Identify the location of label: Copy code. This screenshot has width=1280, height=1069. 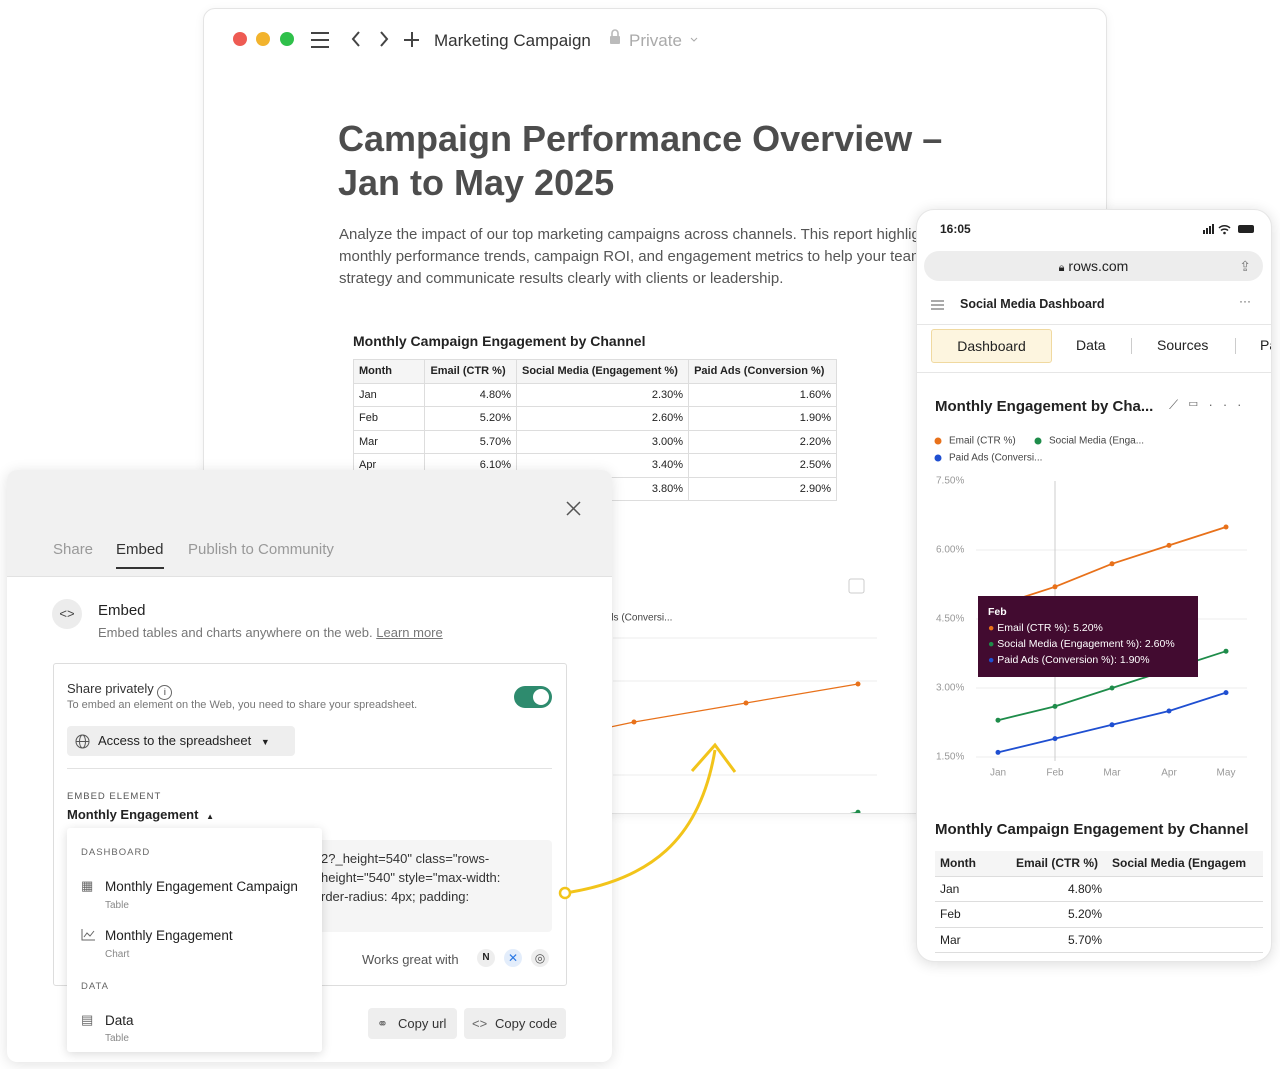
(526, 1023).